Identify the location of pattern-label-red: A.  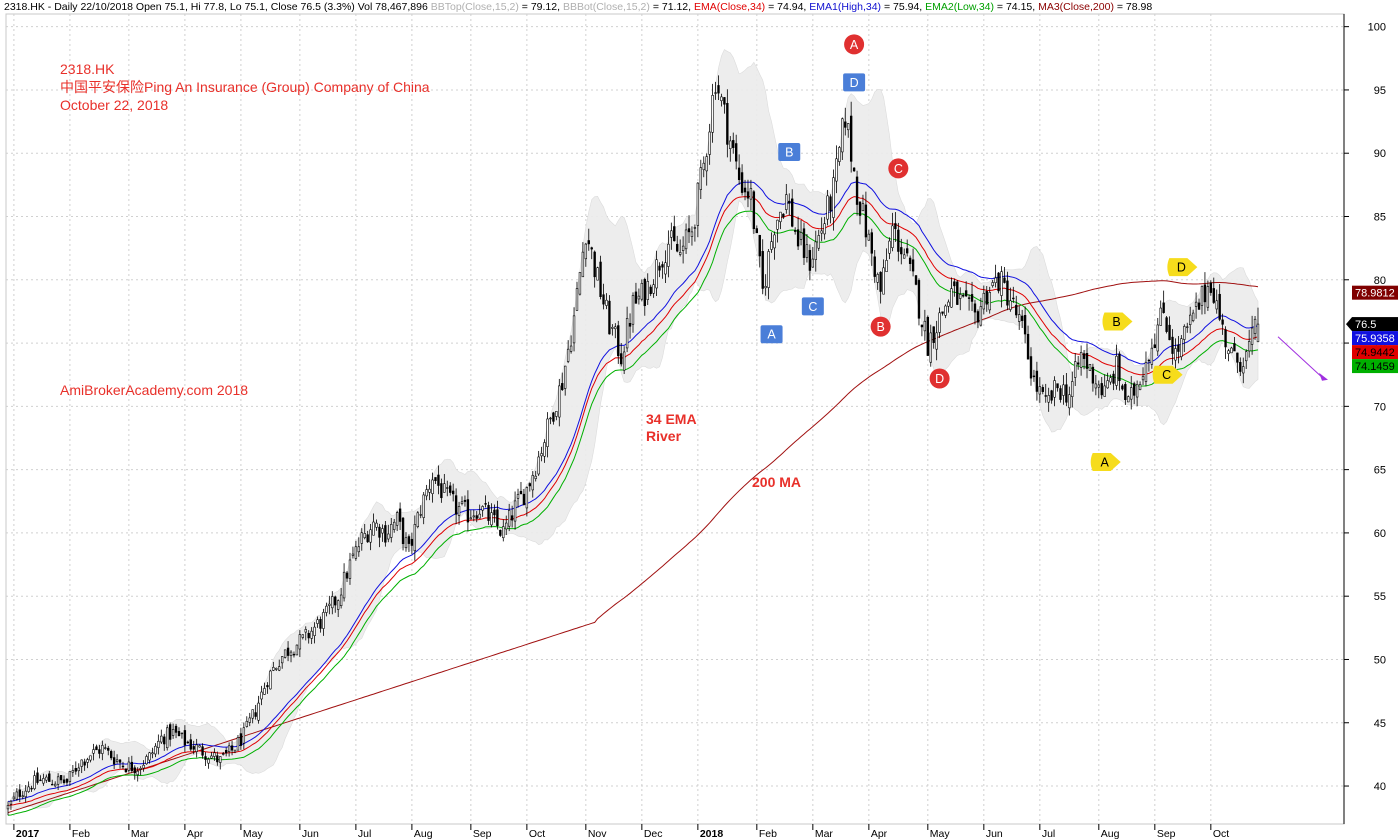
(854, 44).